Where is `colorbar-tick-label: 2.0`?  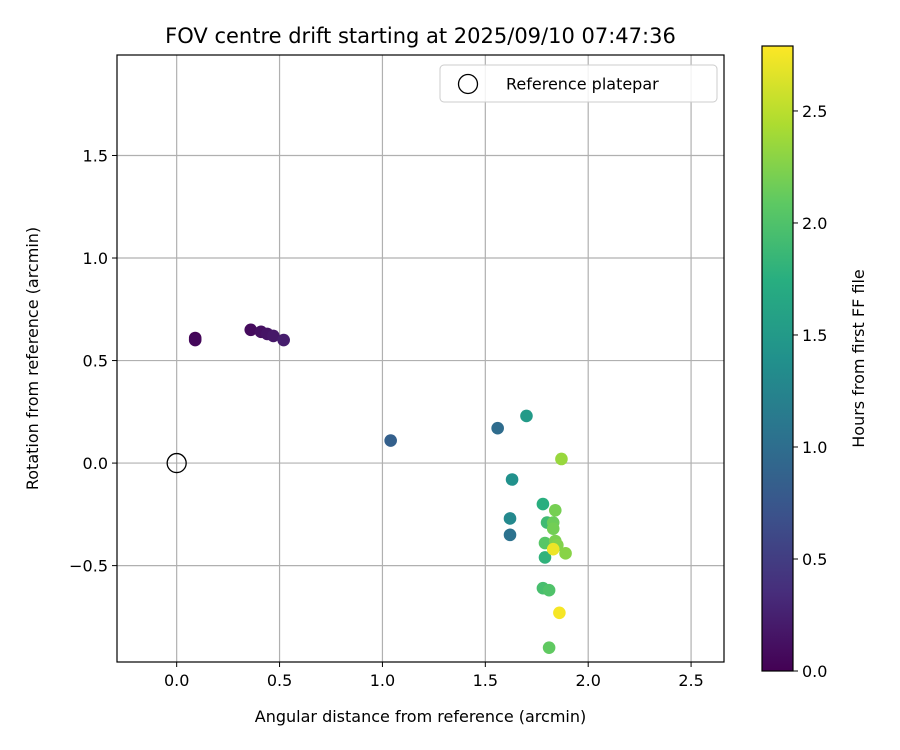
colorbar-tick-label: 2.0 is located at coordinates (814, 223).